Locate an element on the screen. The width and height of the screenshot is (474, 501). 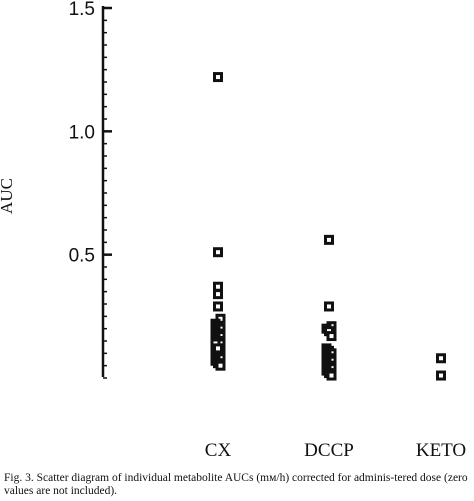
y-tick-label: 0.5 is located at coordinates (82, 256).